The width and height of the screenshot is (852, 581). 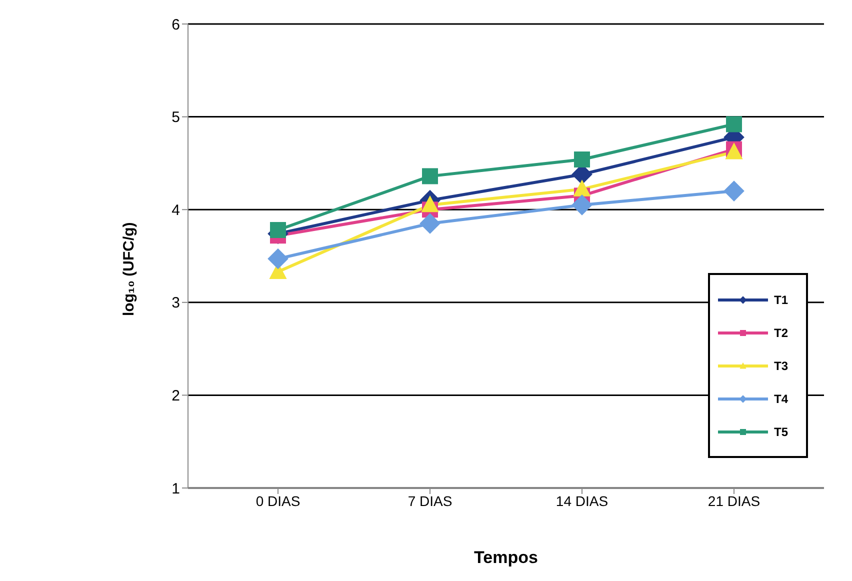 I want to click on x-tick-label: 7 DIAS, so click(x=430, y=500).